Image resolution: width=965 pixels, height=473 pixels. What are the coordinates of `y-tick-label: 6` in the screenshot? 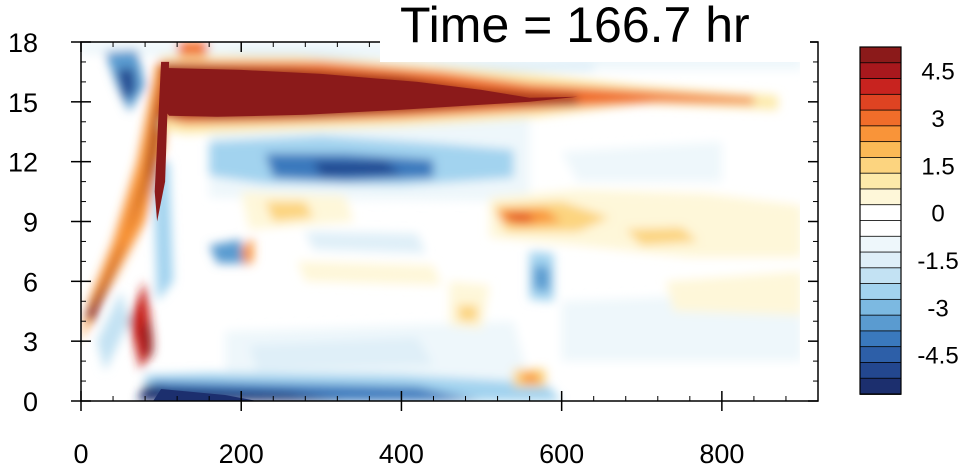 It's located at (30, 282).